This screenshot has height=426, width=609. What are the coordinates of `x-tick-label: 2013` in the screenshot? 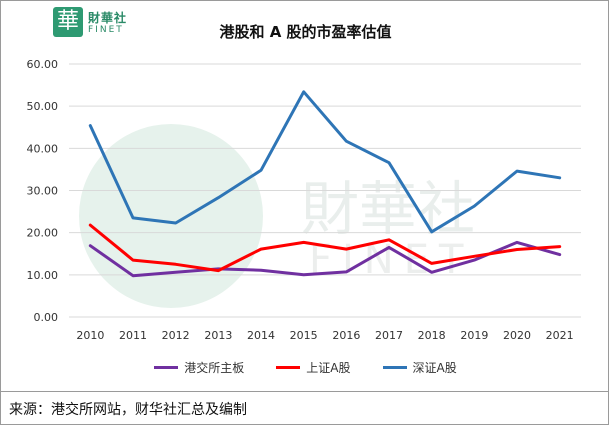 It's located at (218, 335).